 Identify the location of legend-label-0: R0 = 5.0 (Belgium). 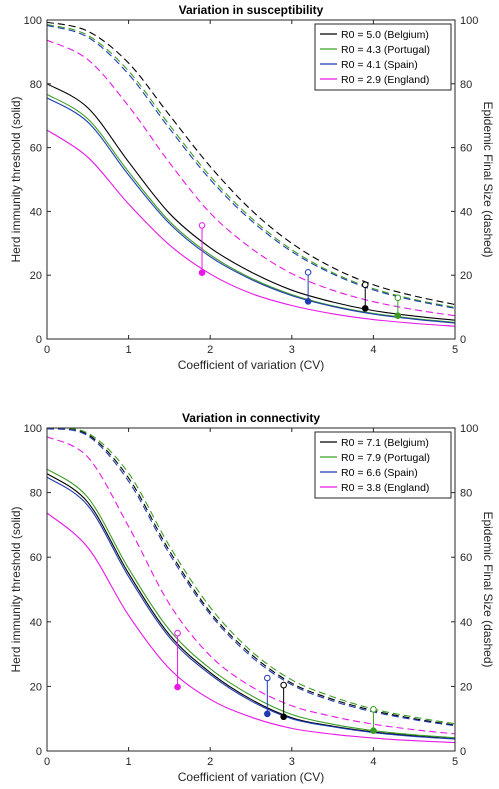
(385, 35).